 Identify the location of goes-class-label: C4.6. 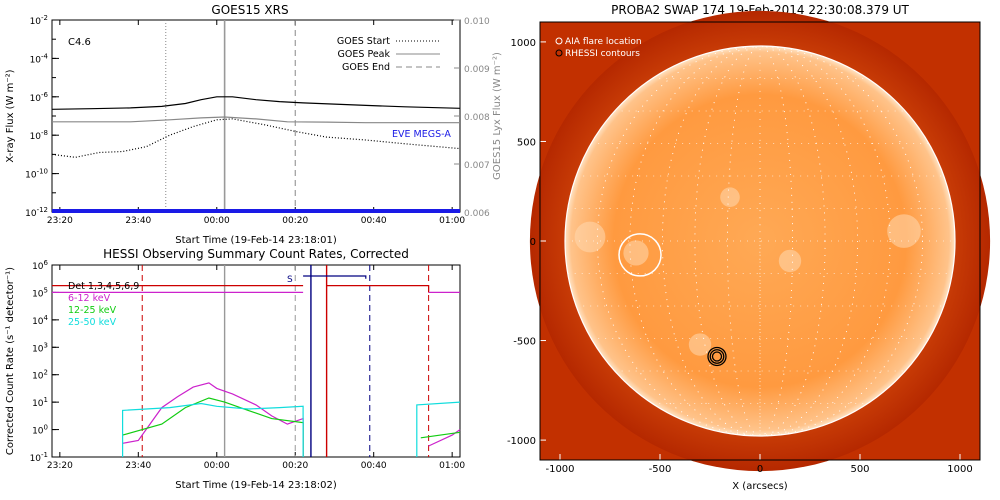
(79, 42).